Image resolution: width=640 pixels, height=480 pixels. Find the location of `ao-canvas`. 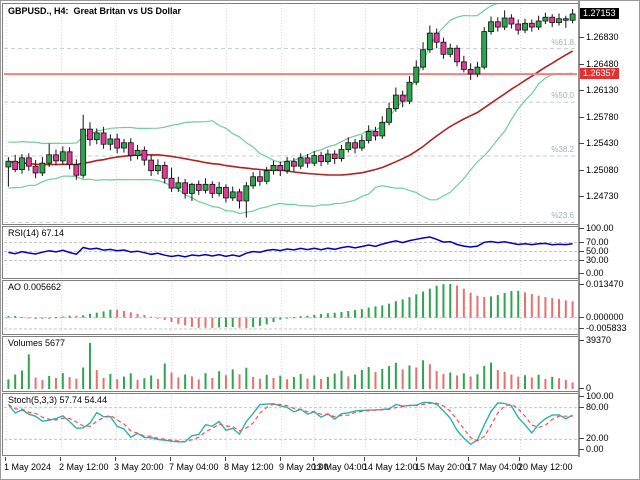

ao-canvas is located at coordinates (290, 307).